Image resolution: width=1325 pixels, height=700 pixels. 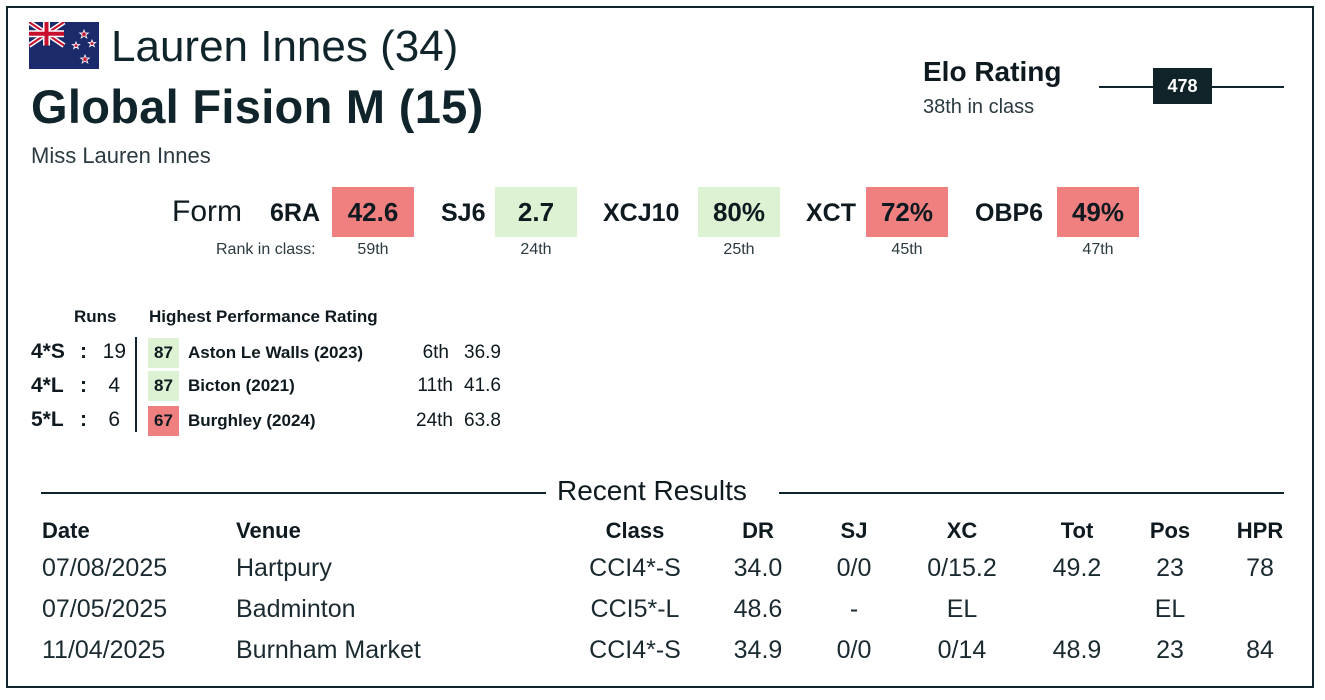 What do you see at coordinates (328, 650) in the screenshot?
I see `result-venue: Burnham Market` at bounding box center [328, 650].